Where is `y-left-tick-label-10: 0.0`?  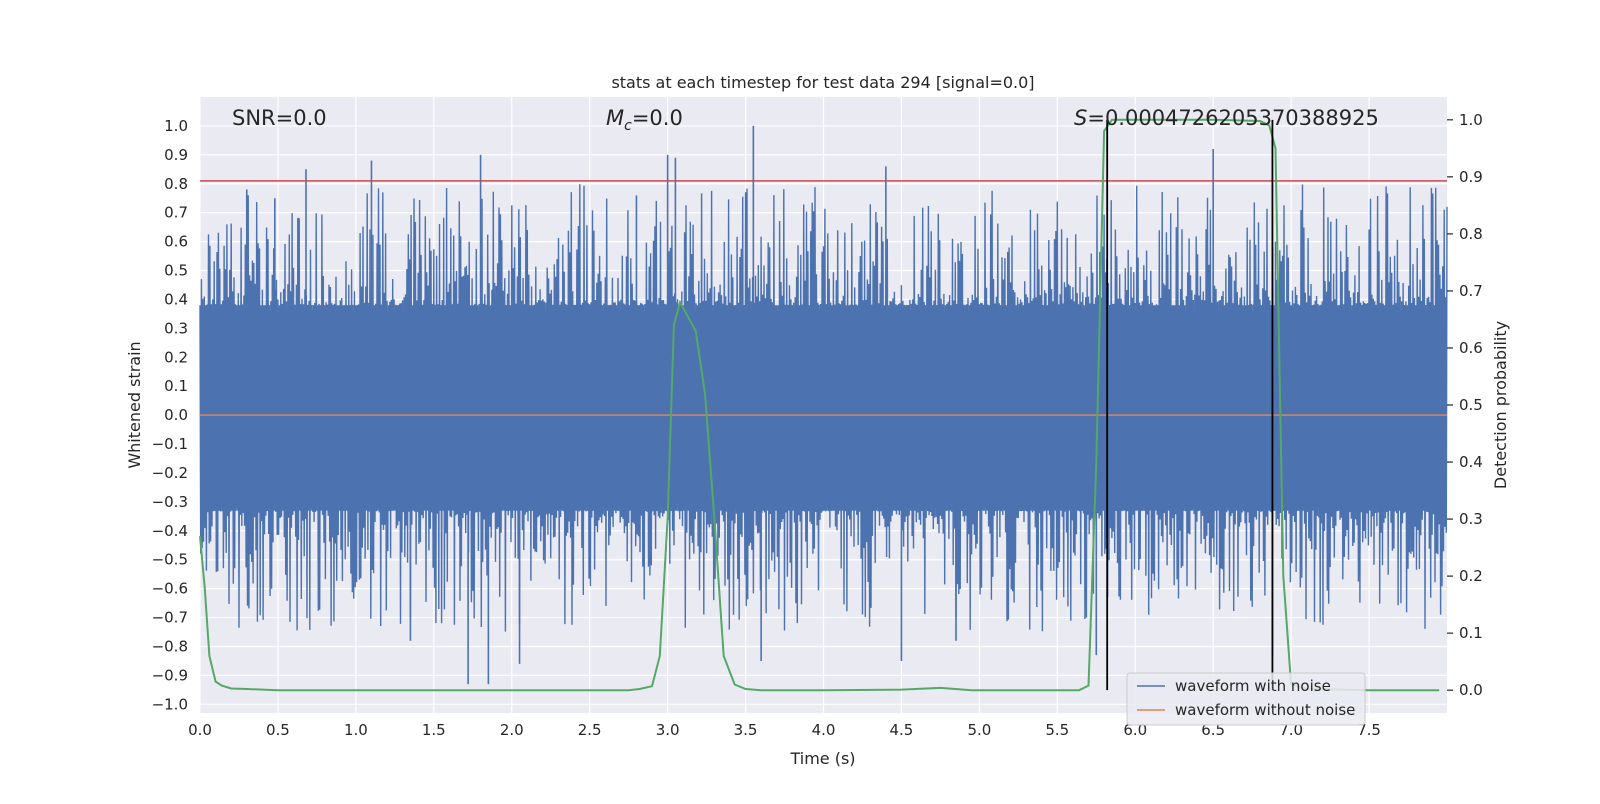
y-left-tick-label-10: 0.0 is located at coordinates (176, 415).